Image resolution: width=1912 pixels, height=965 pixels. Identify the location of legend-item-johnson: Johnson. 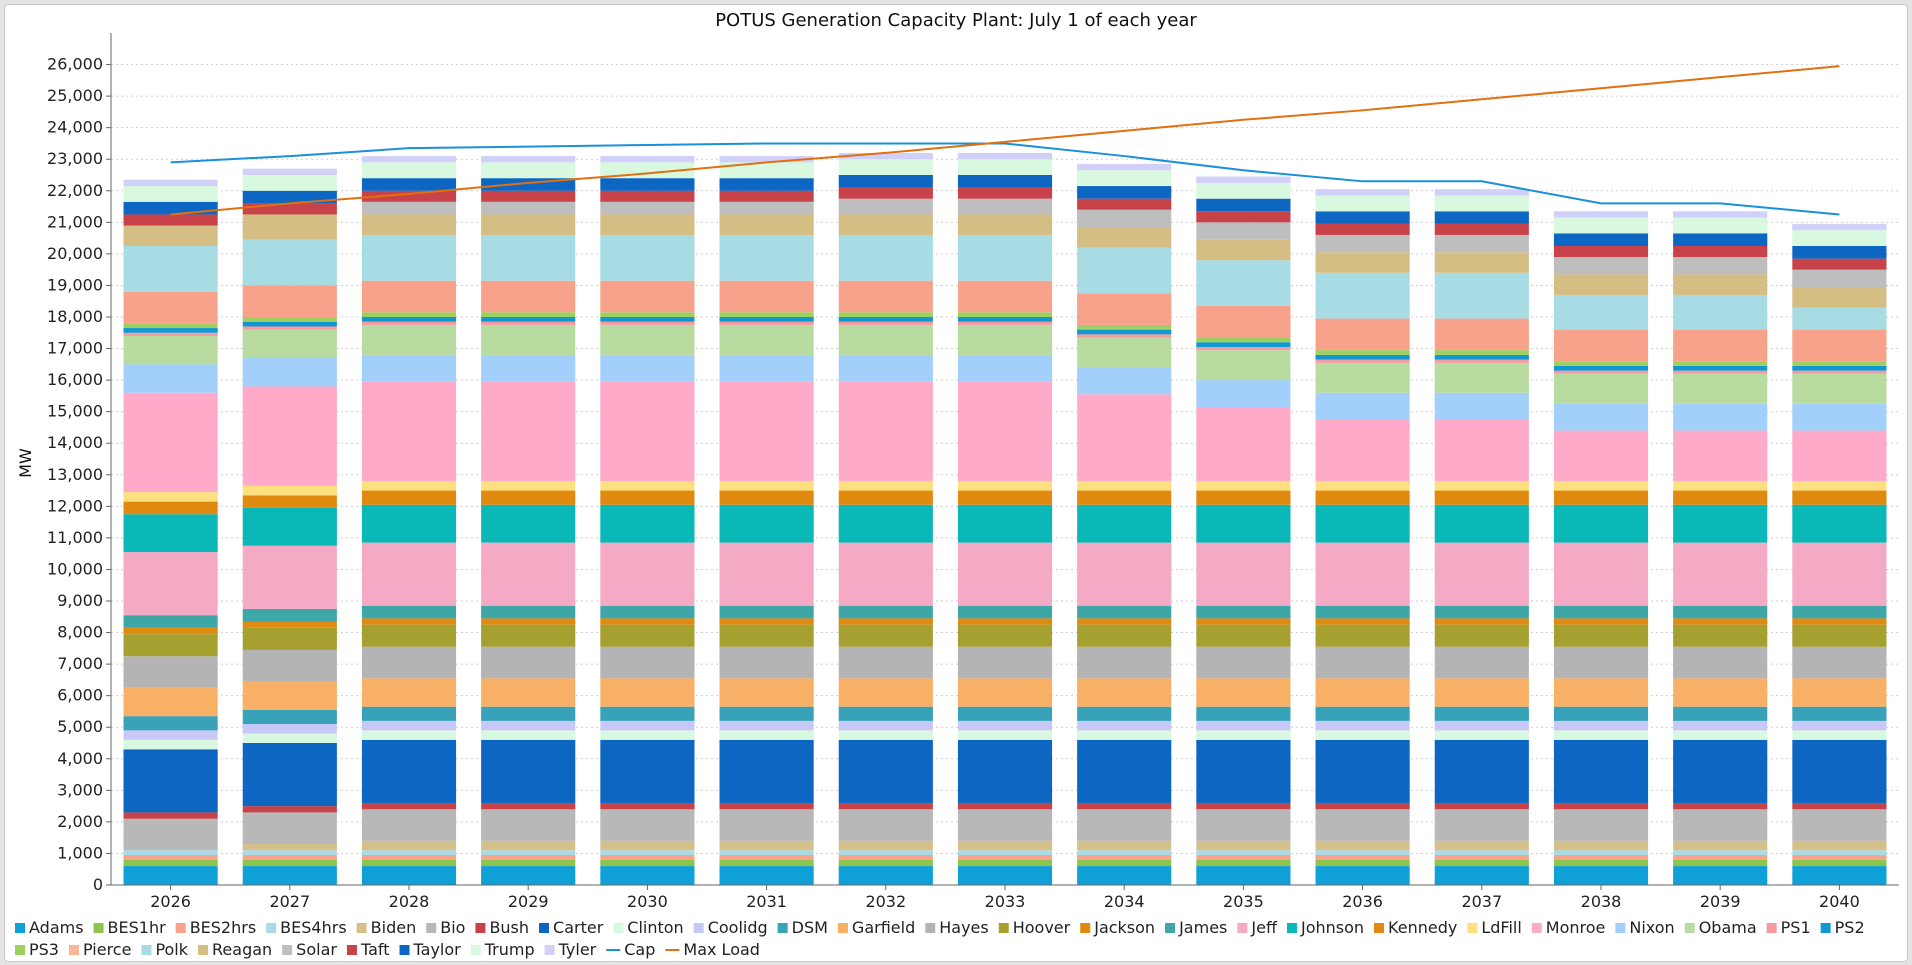
(1325, 927).